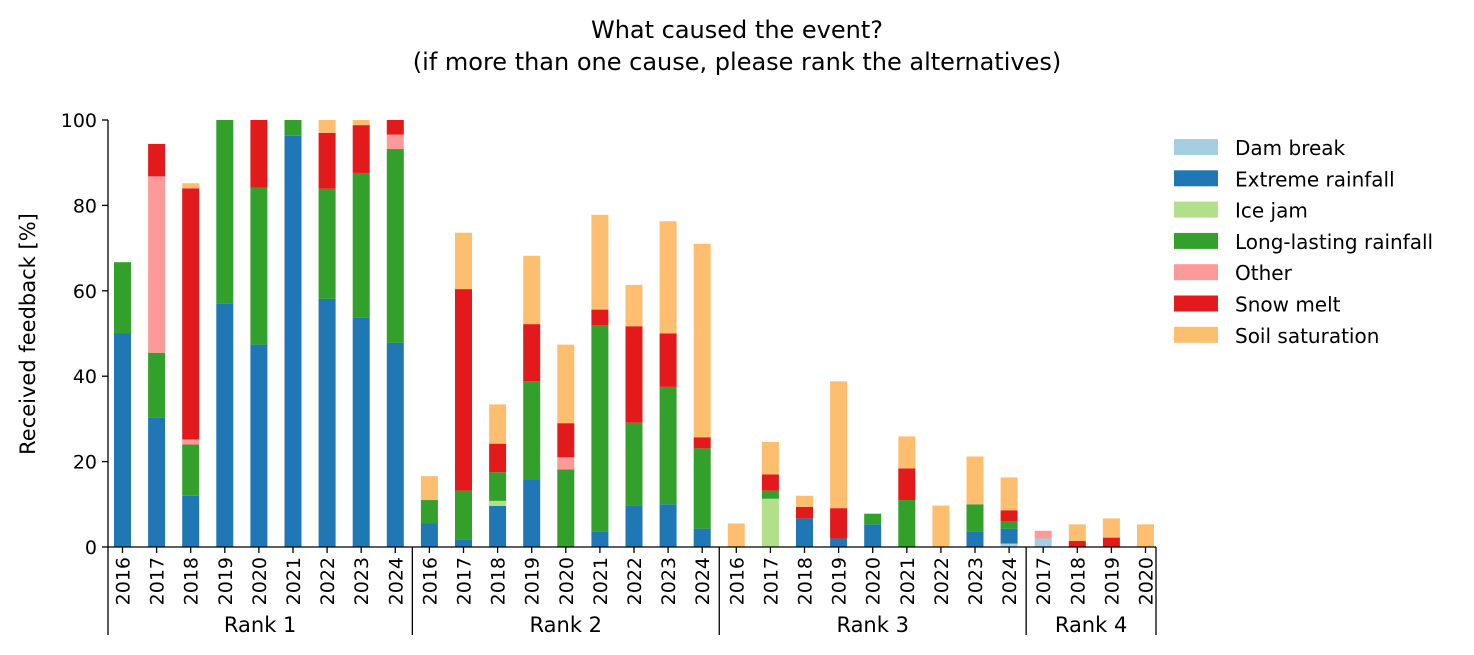 Image resolution: width=1474 pixels, height=655 pixels. I want to click on bar-segment-rank1-2019-extreme-rainfall, so click(225, 425).